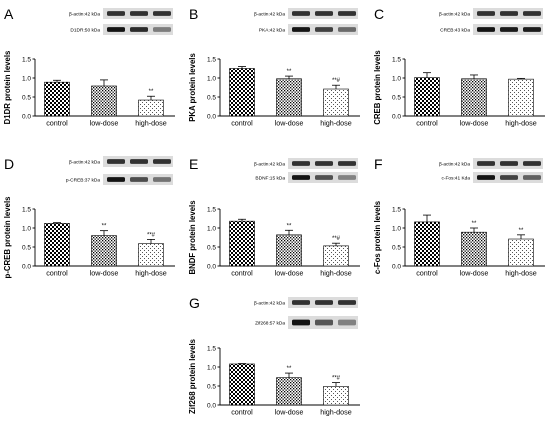 The image size is (550, 431). Describe the element at coordinates (379, 14) in the screenshot. I see `panel-letter: C` at that location.